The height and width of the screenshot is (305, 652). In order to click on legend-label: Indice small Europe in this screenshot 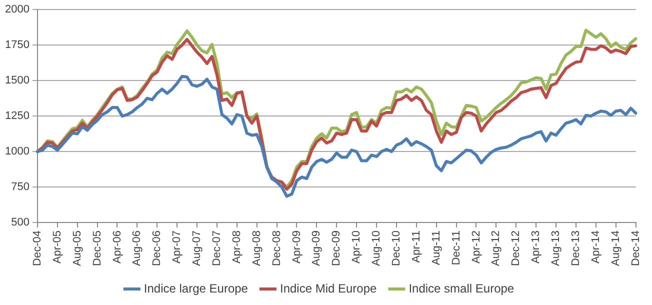, I will do `click(461, 288)`.